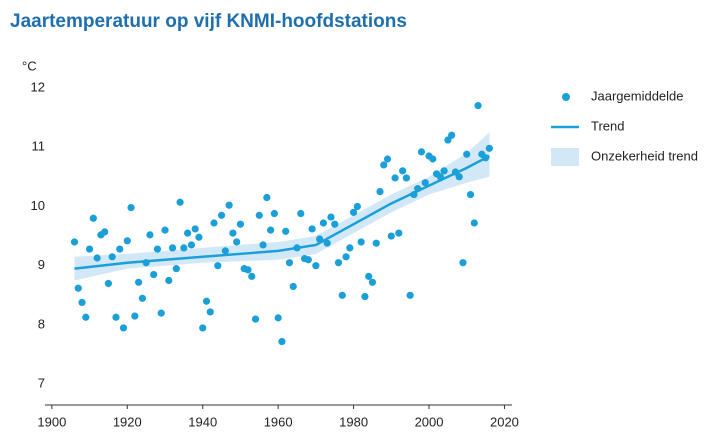 The width and height of the screenshot is (721, 435). Describe the element at coordinates (38, 205) in the screenshot. I see `y-tick-label: 10` at that location.